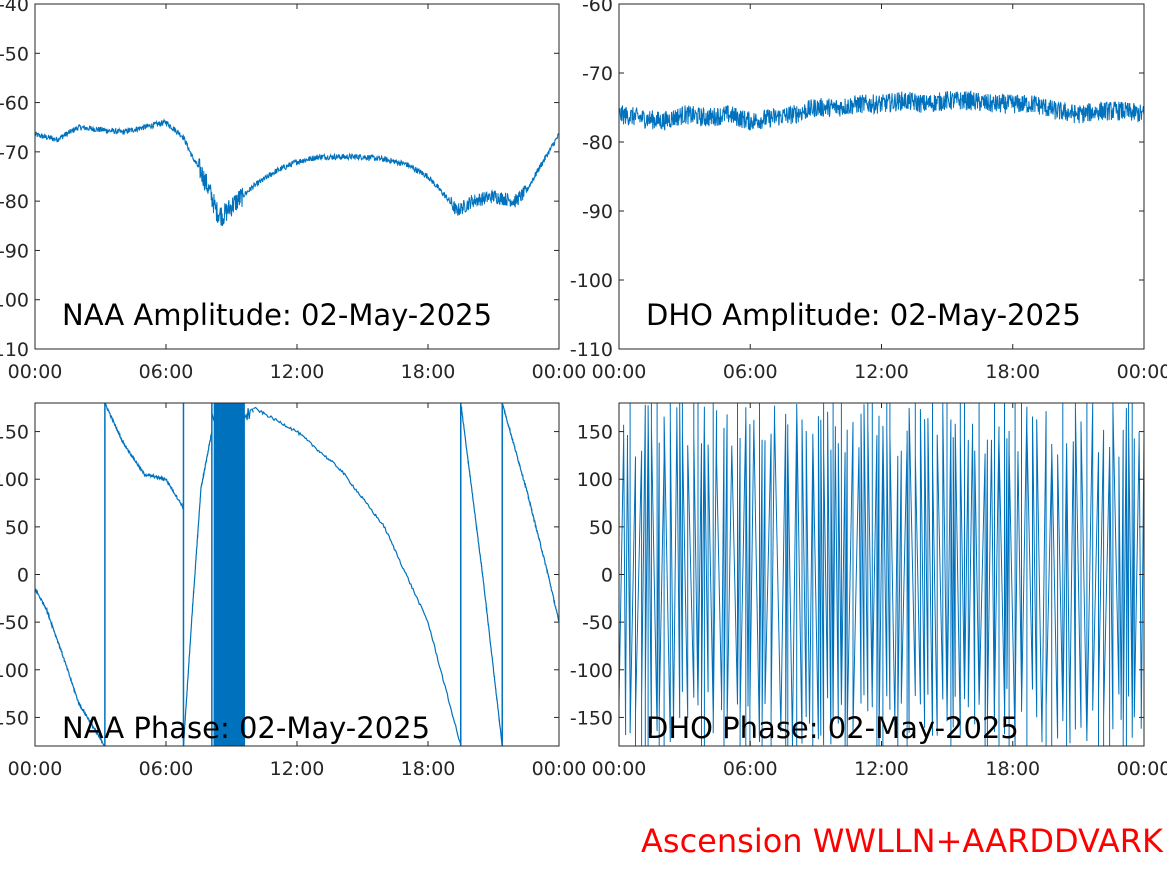 Image resolution: width=1167 pixels, height=875 pixels. I want to click on plot-title: DHO Phase: 02-May-2025, so click(832, 728).